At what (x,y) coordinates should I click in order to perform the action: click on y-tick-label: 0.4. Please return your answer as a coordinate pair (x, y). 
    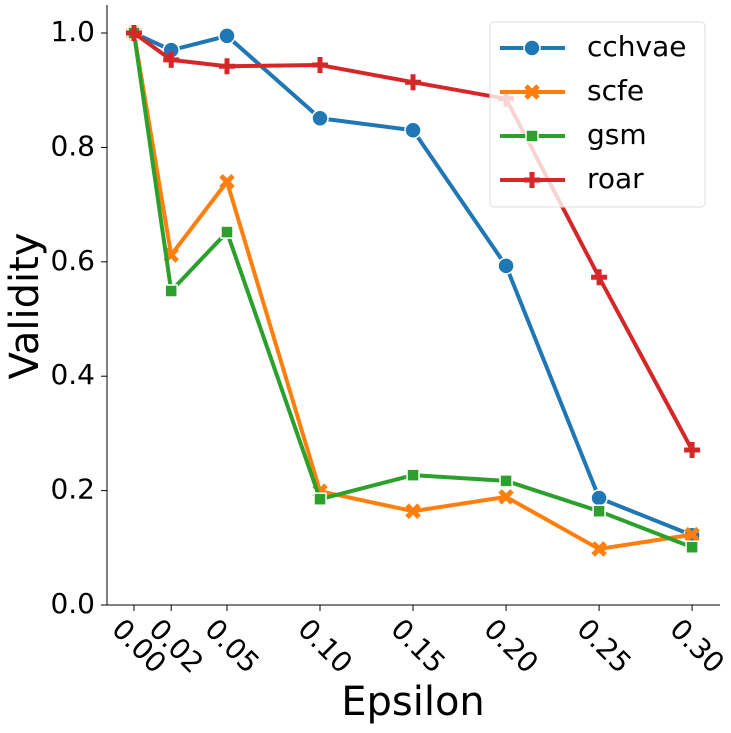
    Looking at the image, I should click on (72, 374).